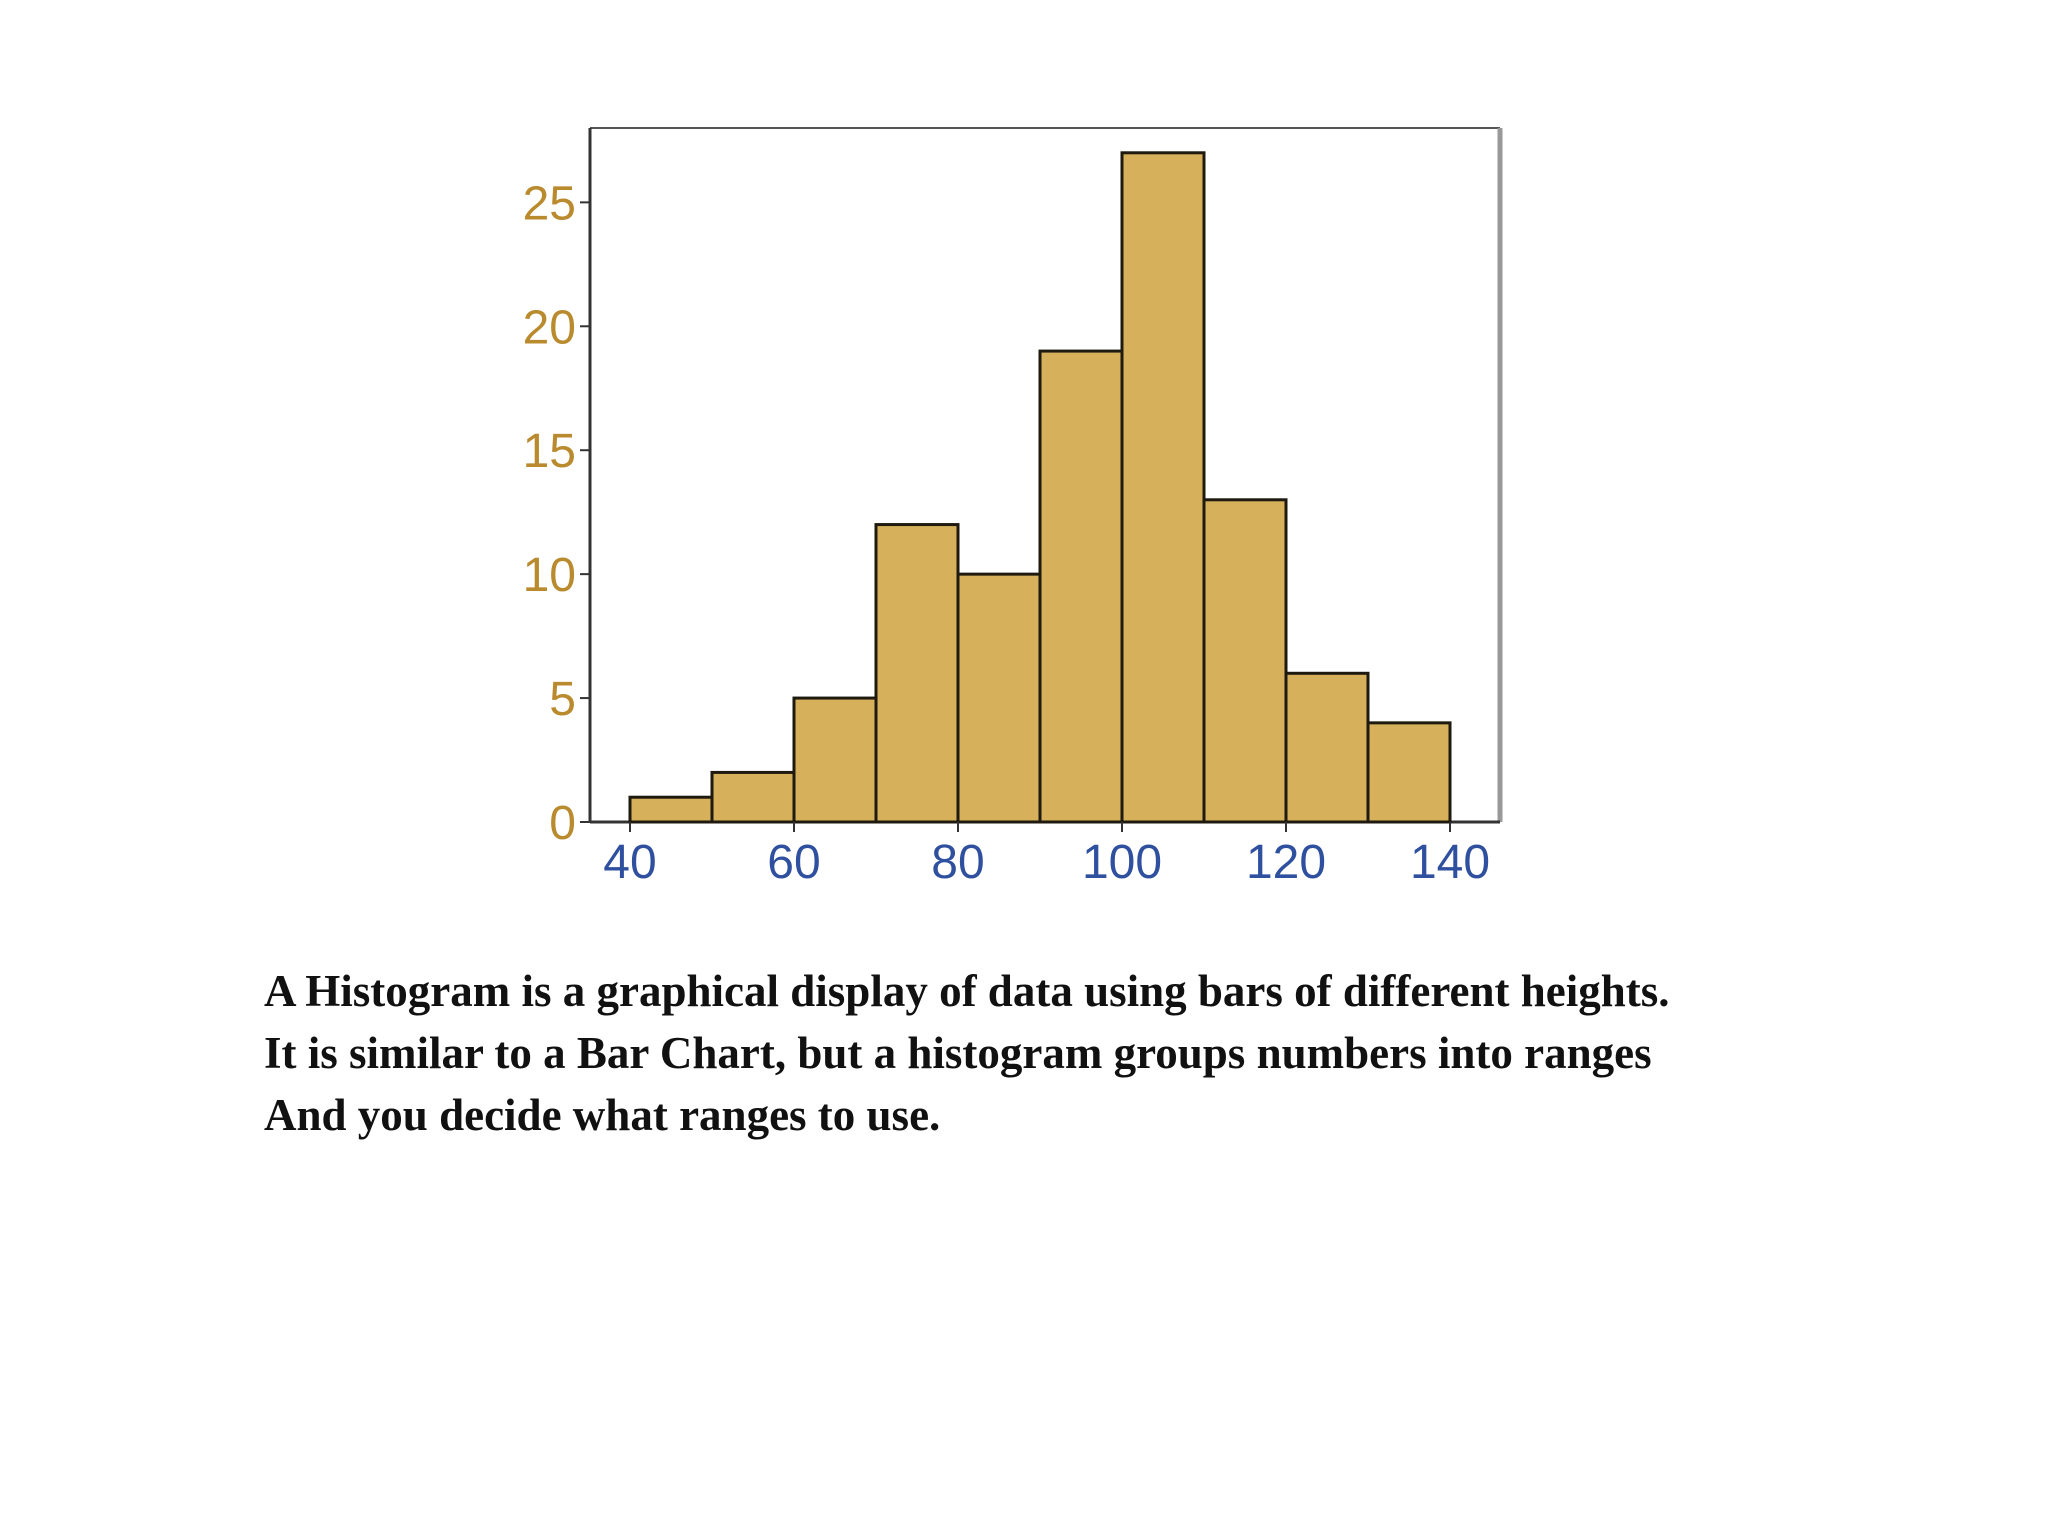  What do you see at coordinates (793, 862) in the screenshot?
I see `x-tick-label-60: 60` at bounding box center [793, 862].